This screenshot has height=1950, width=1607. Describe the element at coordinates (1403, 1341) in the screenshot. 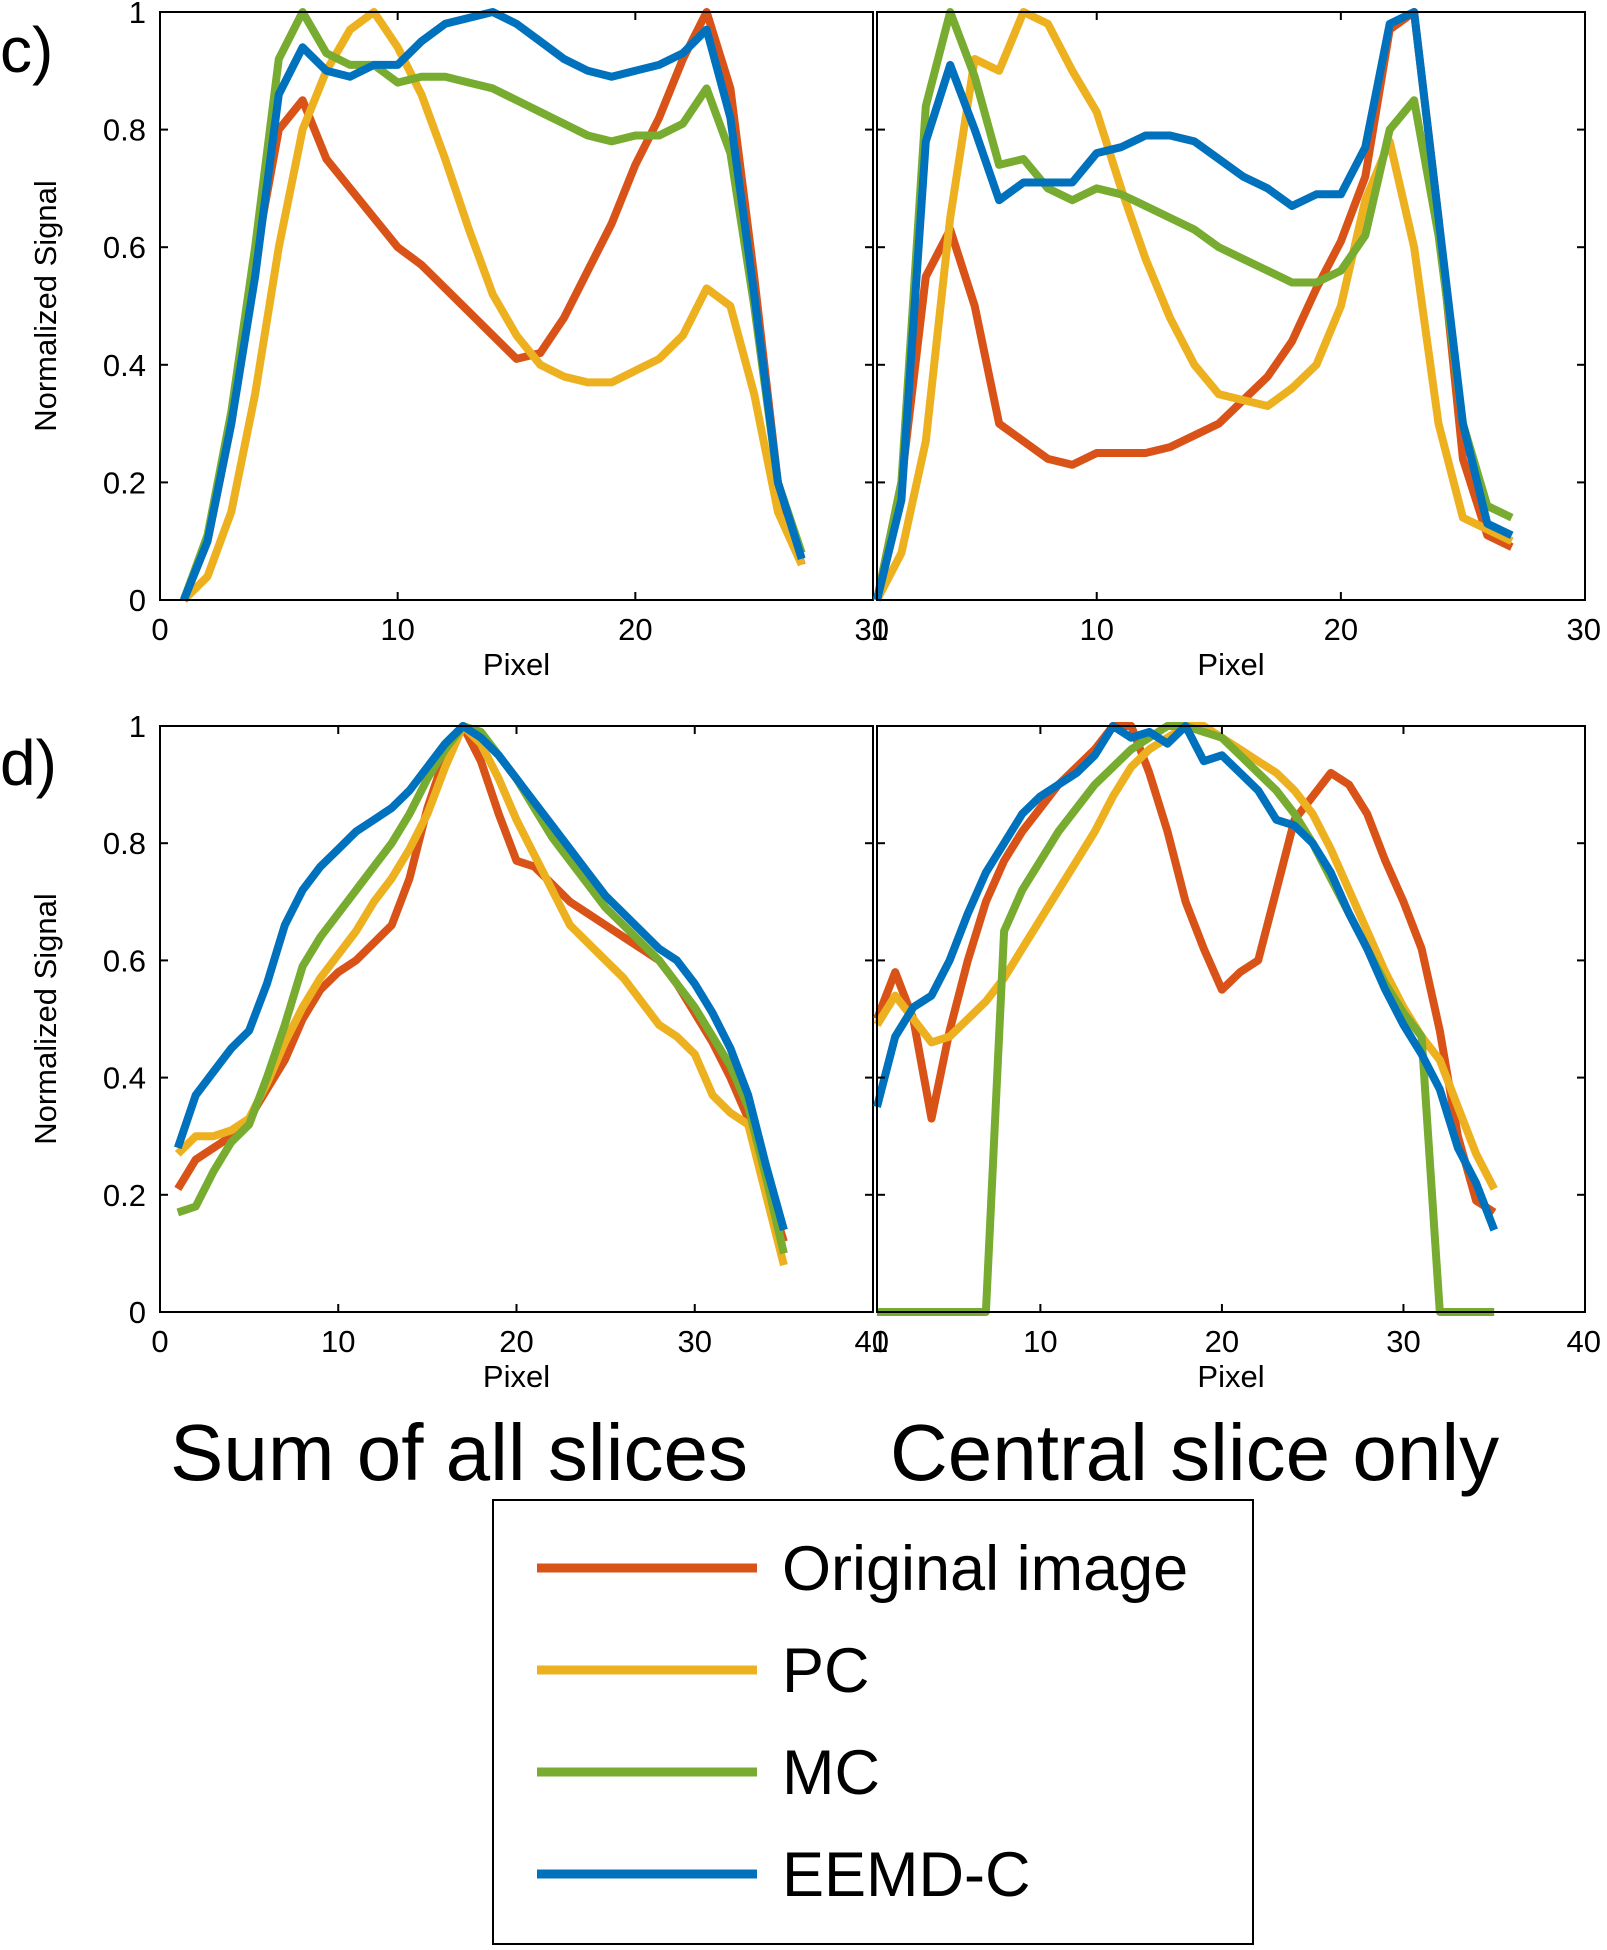

I see `x-tick-label-d-central: 30` at that location.